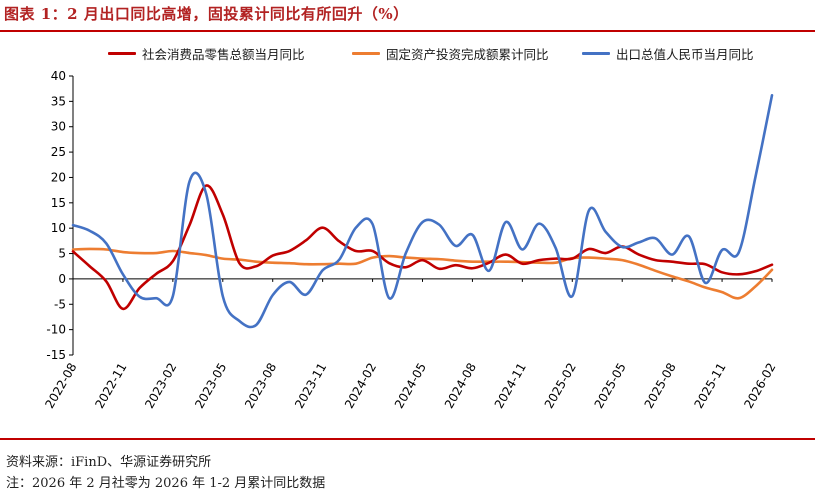 The height and width of the screenshot is (495, 815). What do you see at coordinates (206, 14) in the screenshot?
I see `chart-title: 图表 1：2 月出口同比高增，固投累计同比有所回升（%）` at bounding box center [206, 14].